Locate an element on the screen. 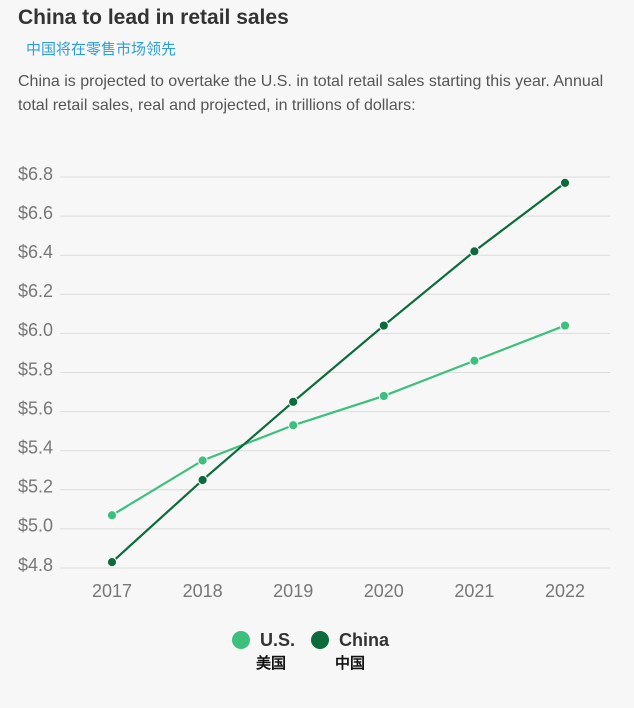  y-tick-label: $5.0 is located at coordinates (35, 526).